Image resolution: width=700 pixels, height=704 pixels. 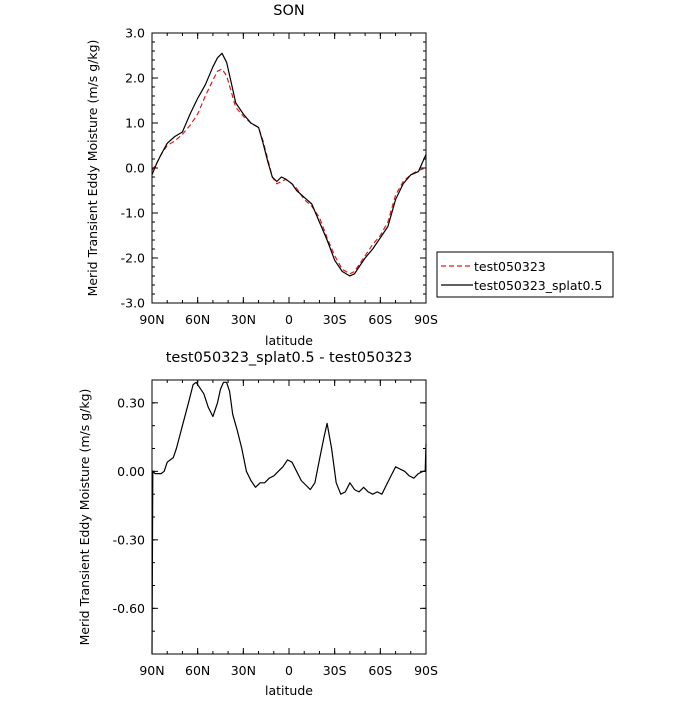 What do you see at coordinates (135, 78) in the screenshot?
I see `top-y-tick-label: 2.0` at bounding box center [135, 78].